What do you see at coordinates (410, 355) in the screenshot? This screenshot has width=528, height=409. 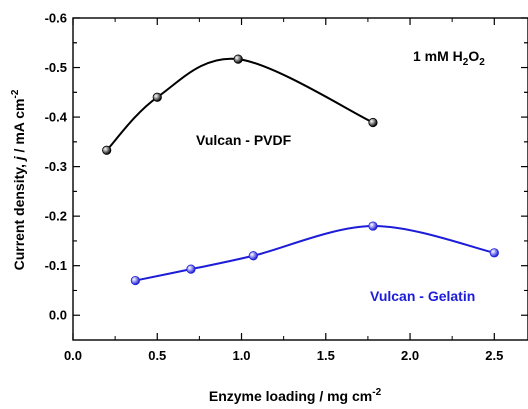 I see `x-tick-label: 2.0` at bounding box center [410, 355].